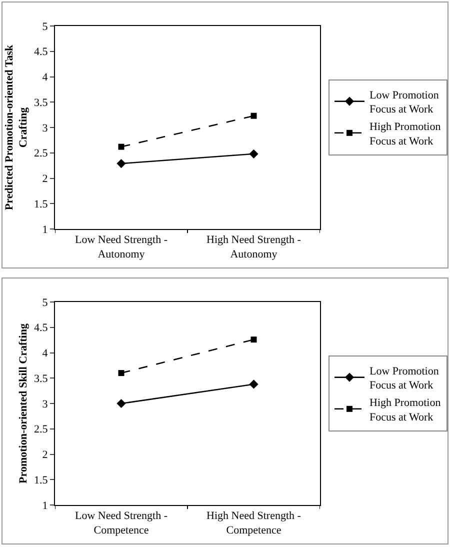 This screenshot has width=450, height=547. What do you see at coordinates (121, 523) in the screenshot?
I see `x-tick-label: Low Need Strength - Competence` at bounding box center [121, 523].